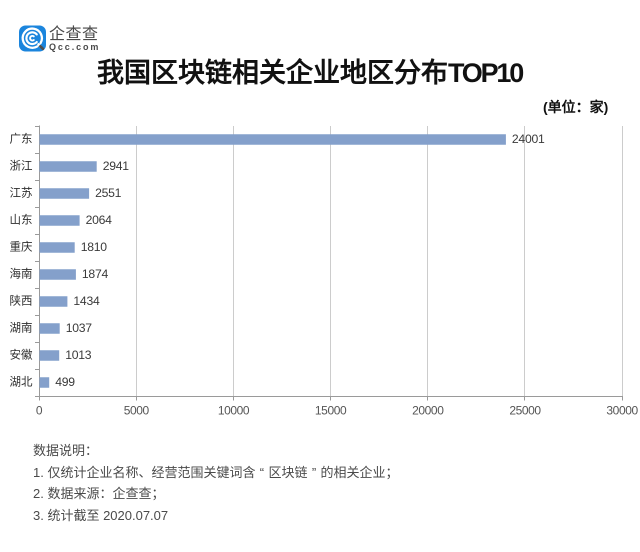 The width and height of the screenshot is (640, 552). Describe the element at coordinates (95, 274) in the screenshot. I see `svg-text: 1874` at that location.